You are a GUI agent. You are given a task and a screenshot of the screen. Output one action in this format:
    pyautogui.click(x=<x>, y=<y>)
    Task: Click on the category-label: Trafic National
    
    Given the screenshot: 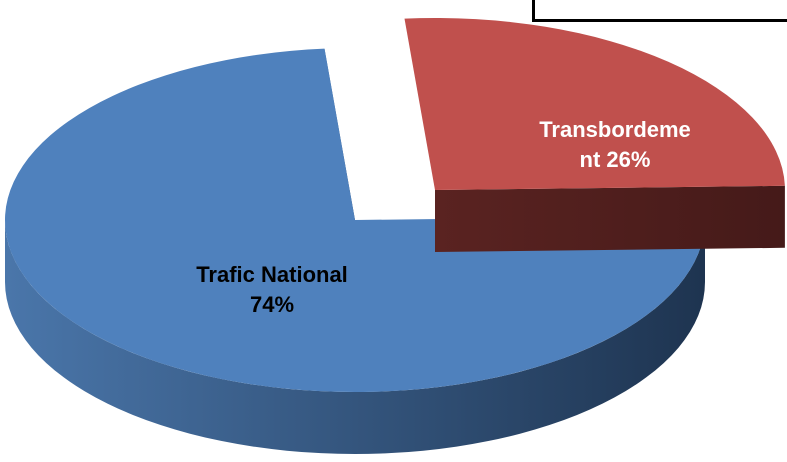 What is the action you would take?
    pyautogui.click(x=272, y=274)
    